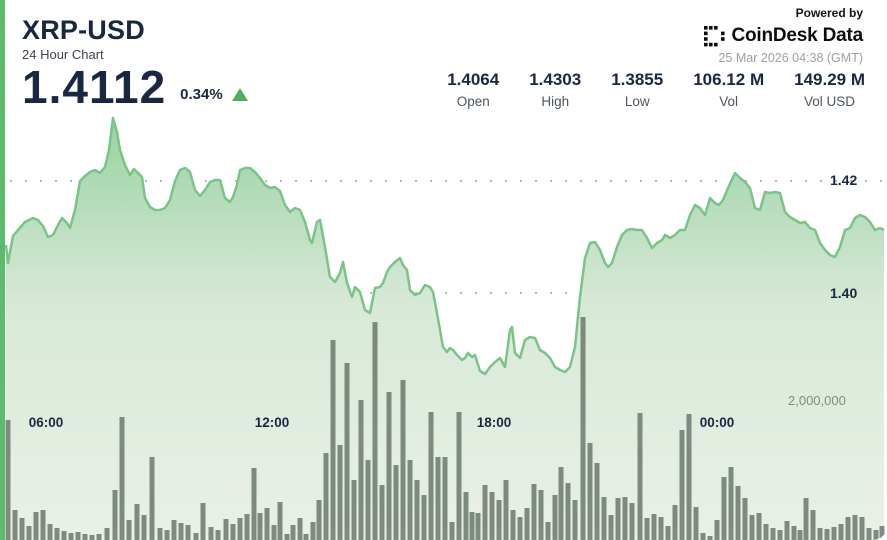  I want to click on x-axis-label-1800: 18:00, so click(494, 422).